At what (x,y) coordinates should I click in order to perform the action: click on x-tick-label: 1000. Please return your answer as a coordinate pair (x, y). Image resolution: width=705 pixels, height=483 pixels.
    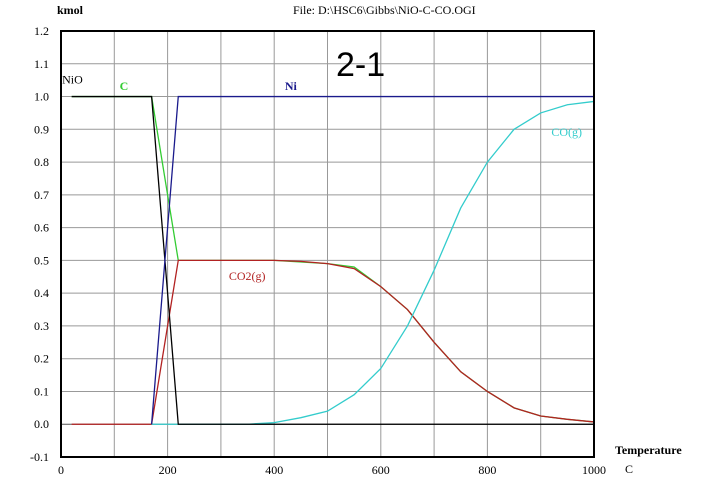
    Looking at the image, I should click on (594, 470).